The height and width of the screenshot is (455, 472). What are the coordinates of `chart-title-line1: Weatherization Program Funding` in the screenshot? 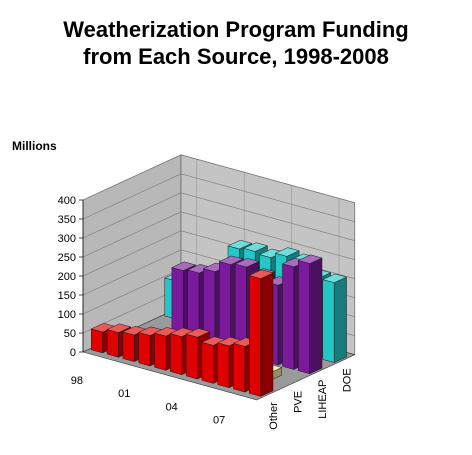 It's located at (236, 29).